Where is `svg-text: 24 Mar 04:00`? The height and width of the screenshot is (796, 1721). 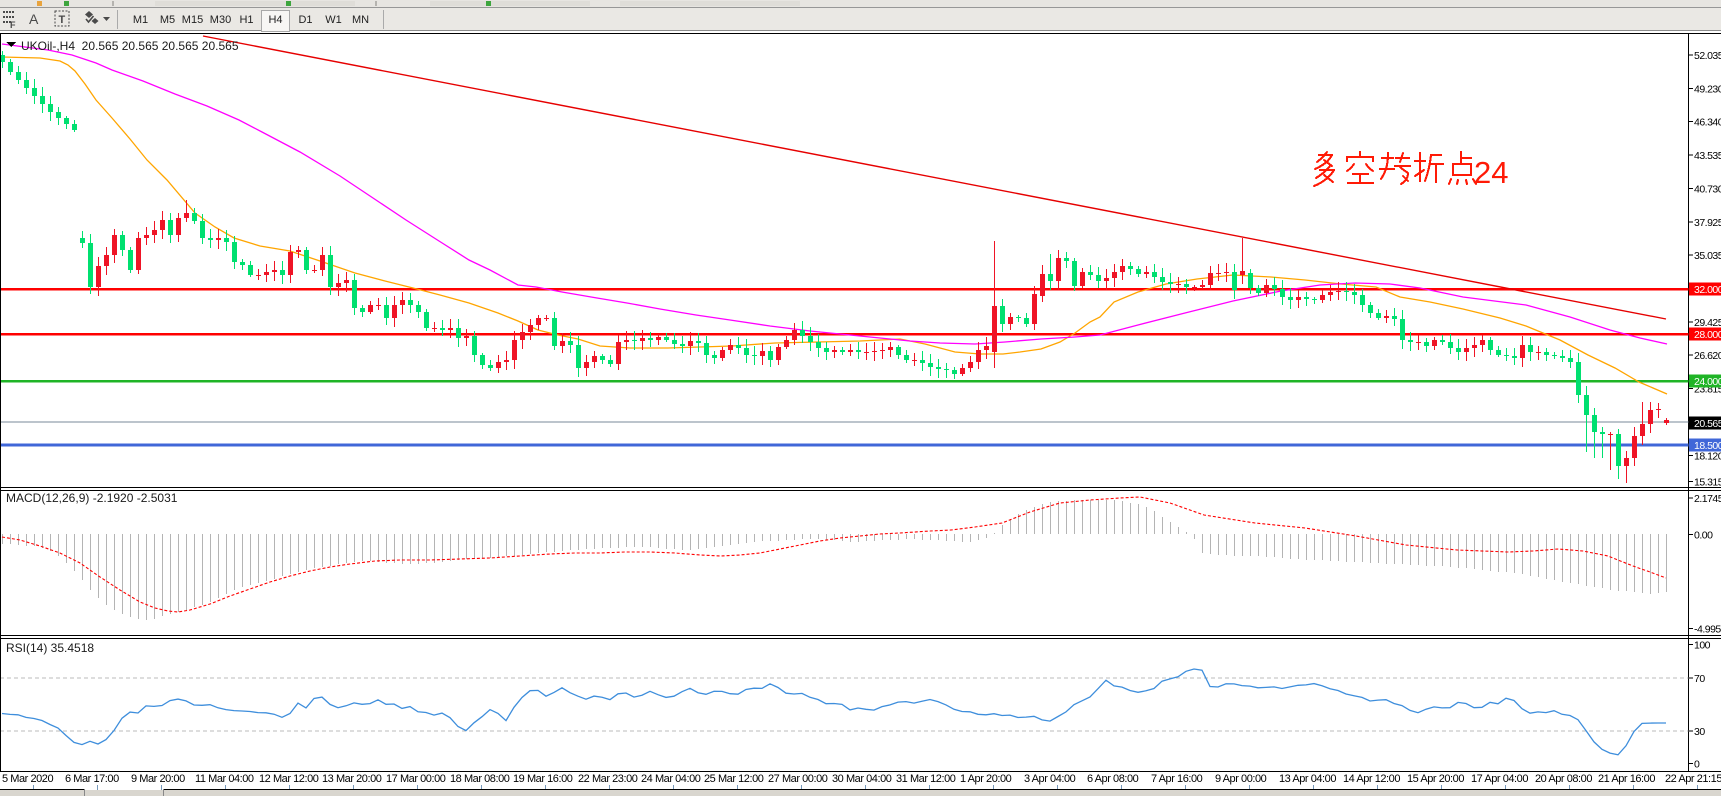
svg-text: 24 Mar 04:00 is located at coordinates (671, 779).